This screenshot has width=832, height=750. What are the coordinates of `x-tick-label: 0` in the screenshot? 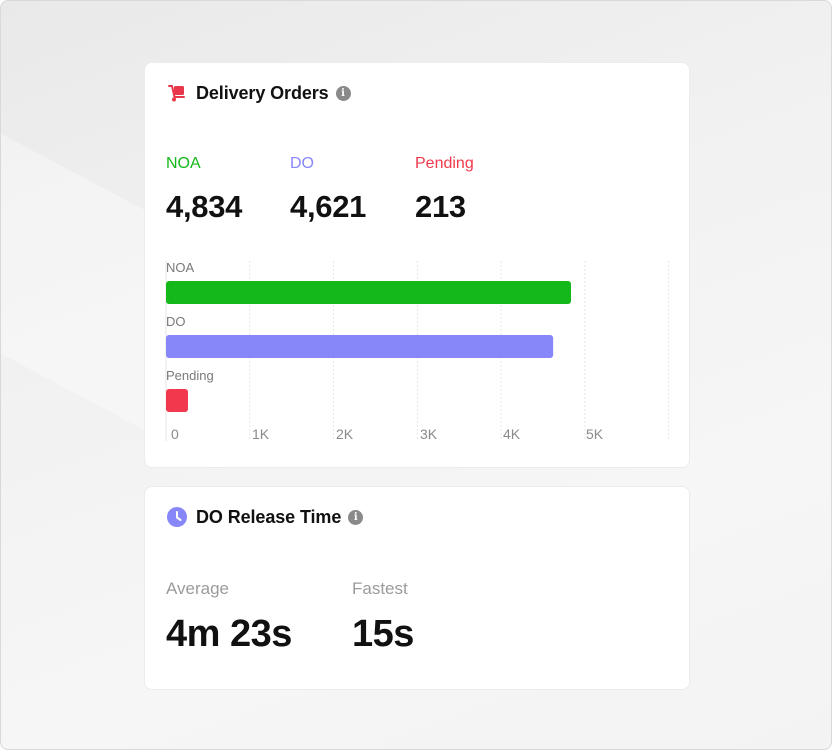 It's located at (175, 434).